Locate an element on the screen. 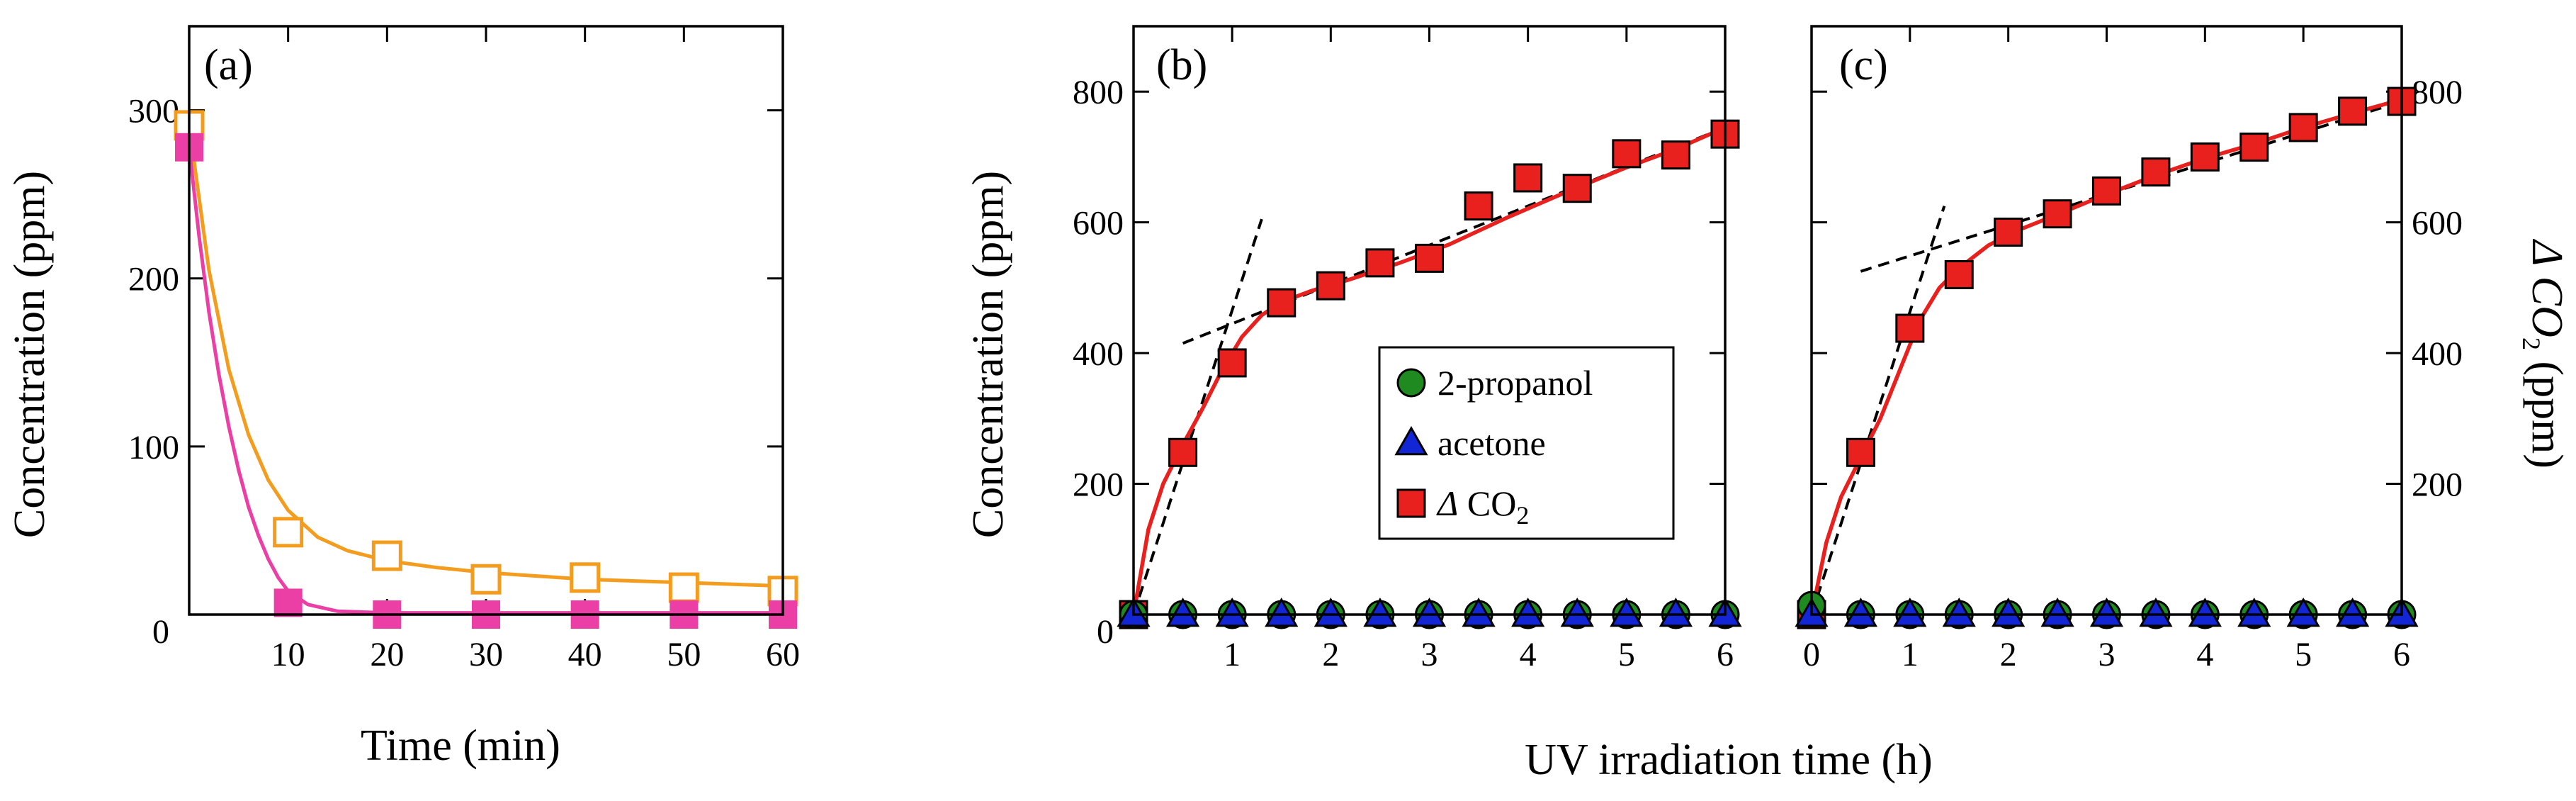  panel-c-label: (c) is located at coordinates (1863, 65).